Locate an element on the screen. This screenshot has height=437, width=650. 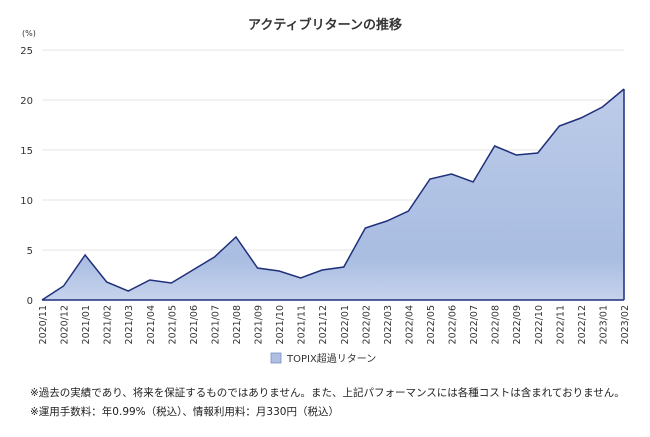
x-tick-label: 2021/01 is located at coordinates (86, 324).